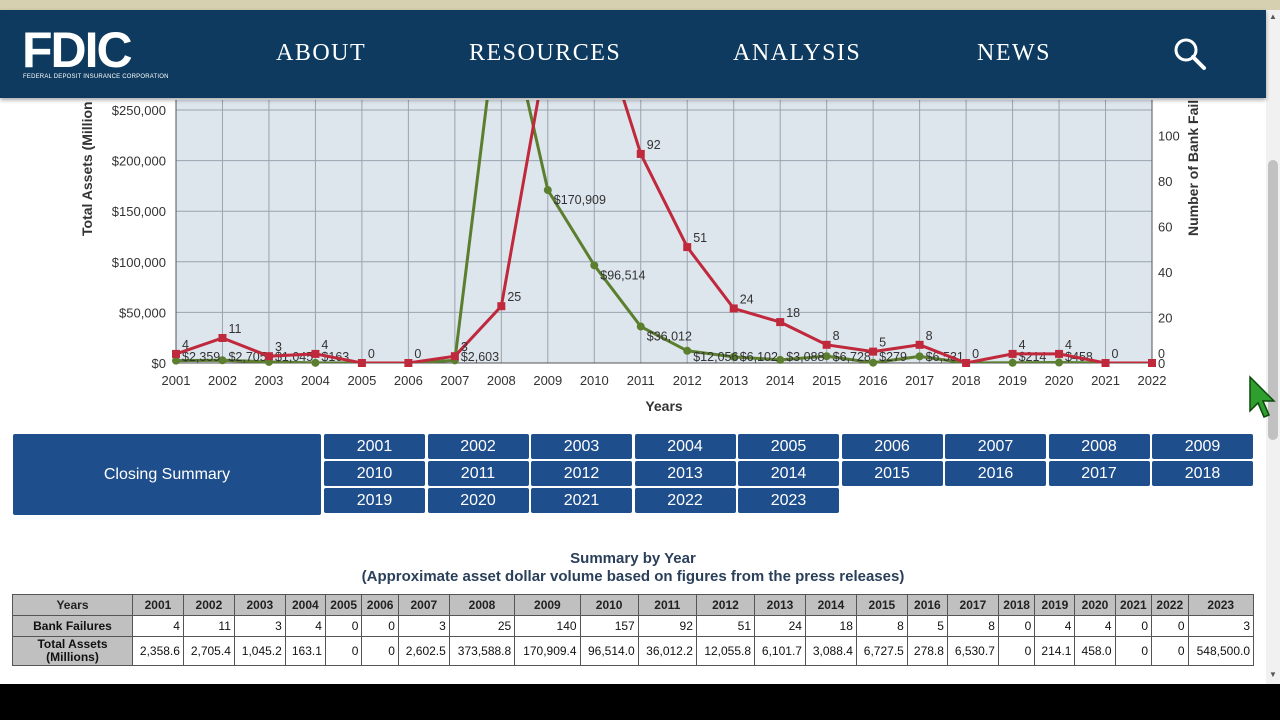  I want to click on summary-cell: 8, so click(972, 626).